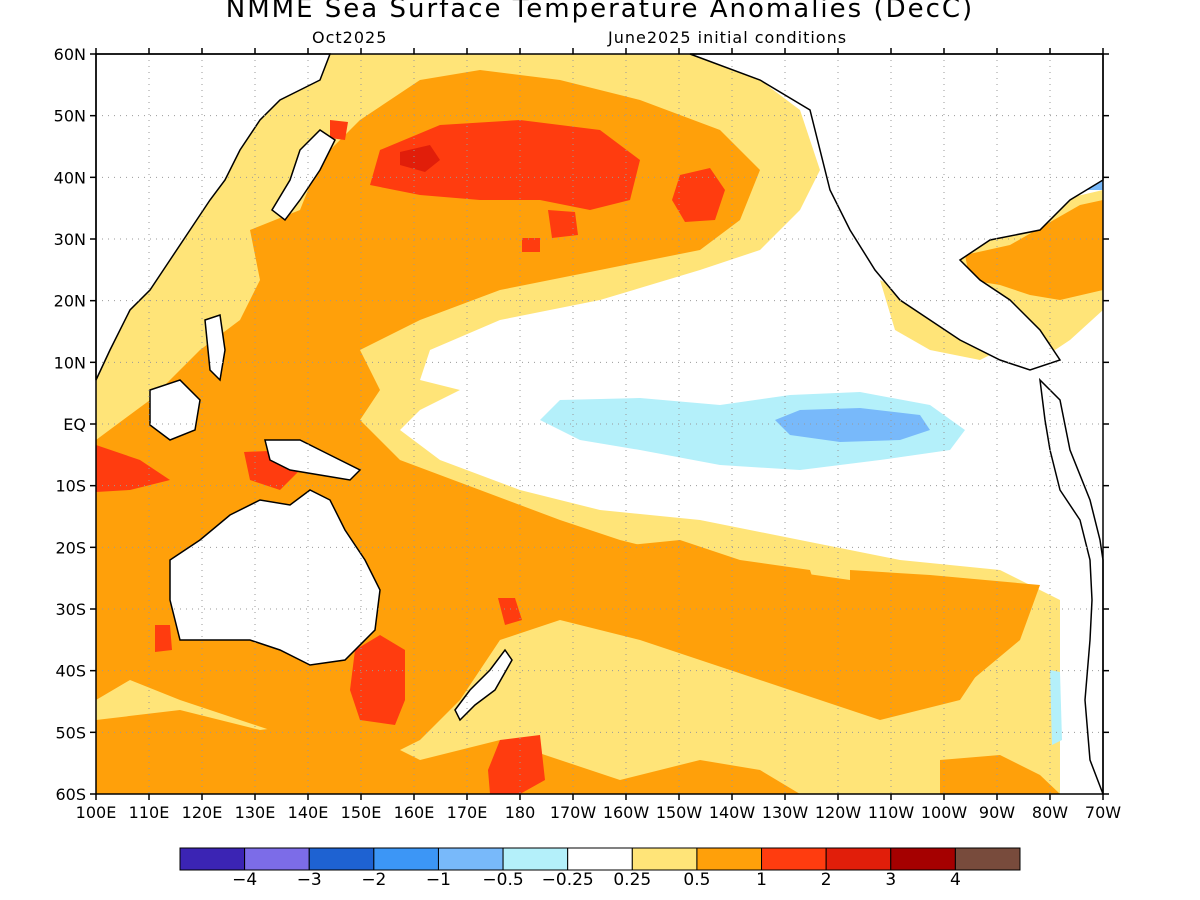 The width and height of the screenshot is (1200, 900). What do you see at coordinates (275, 577) in the screenshot?
I see `australia-land` at bounding box center [275, 577].